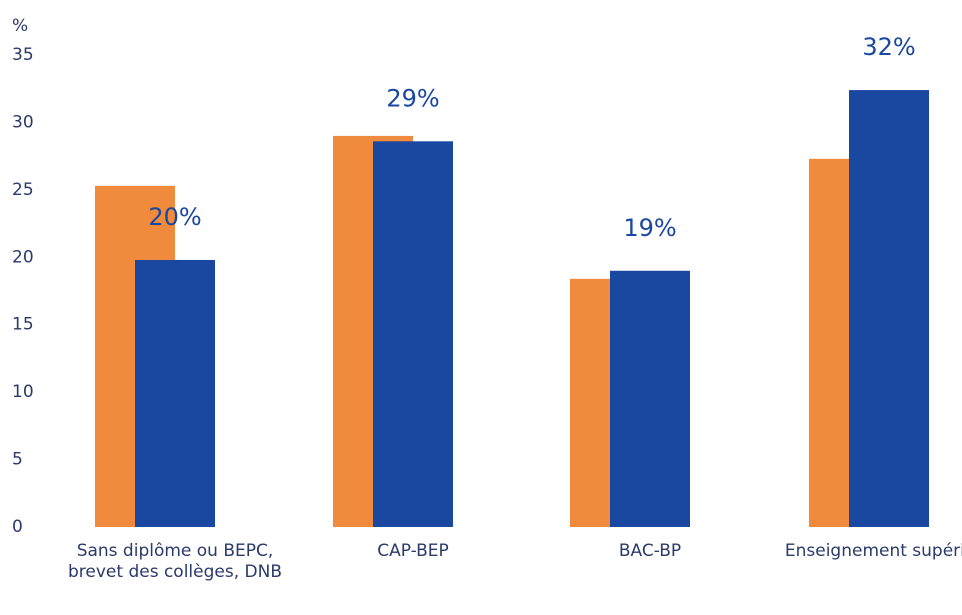 The image size is (962, 615). I want to click on x-tick-label: BAC-BP, so click(650, 551).